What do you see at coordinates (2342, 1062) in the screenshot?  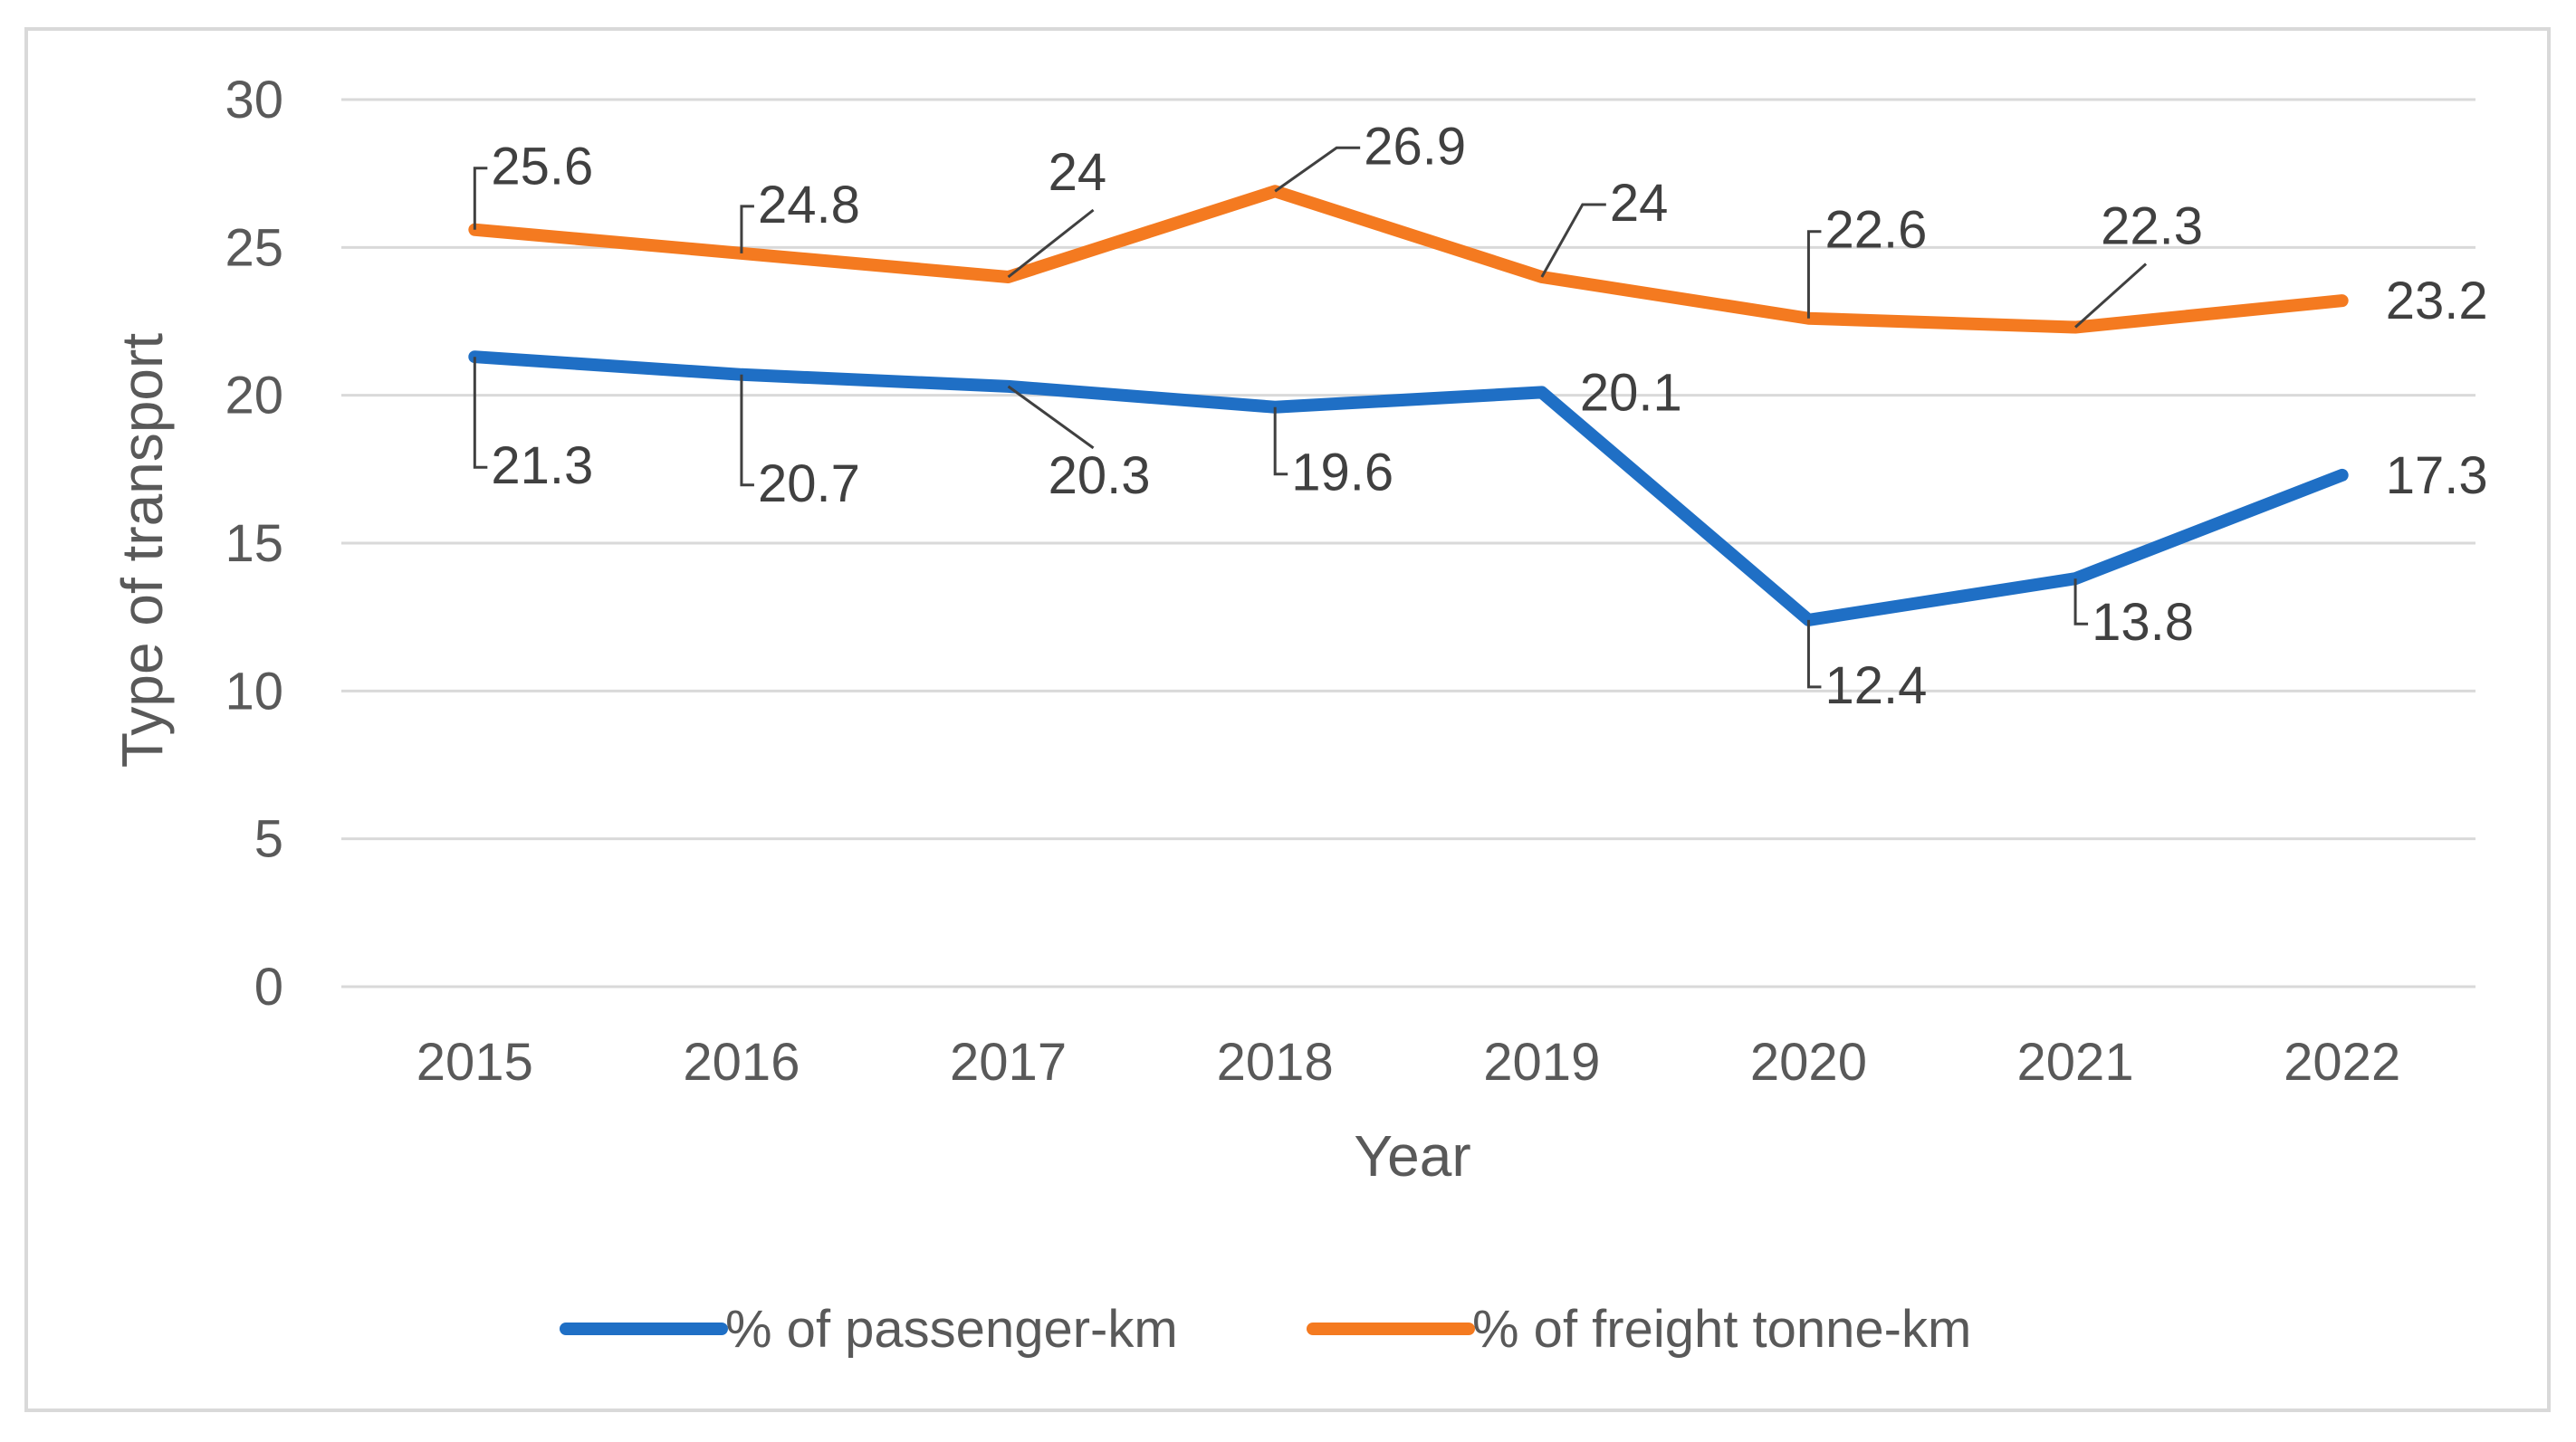 I see `x-tick-label: 2022` at bounding box center [2342, 1062].